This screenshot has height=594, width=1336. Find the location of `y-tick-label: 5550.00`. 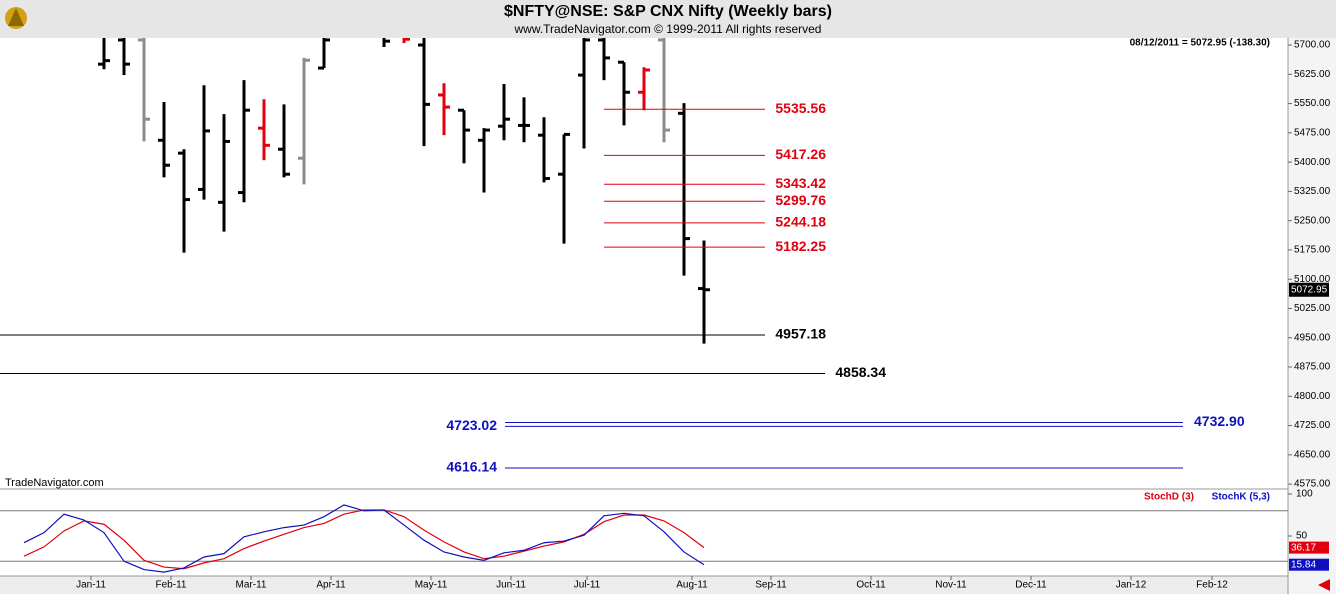

y-tick-label: 5550.00 is located at coordinates (1312, 103).